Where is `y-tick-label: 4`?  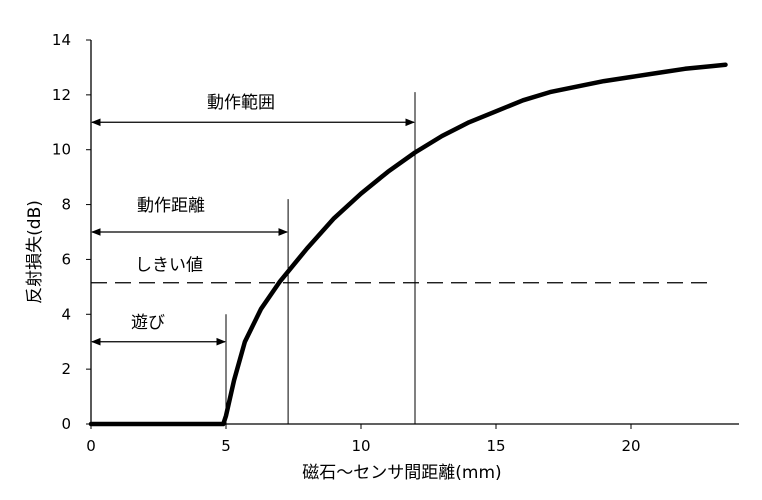
y-tick-label: 4 is located at coordinates (66, 314).